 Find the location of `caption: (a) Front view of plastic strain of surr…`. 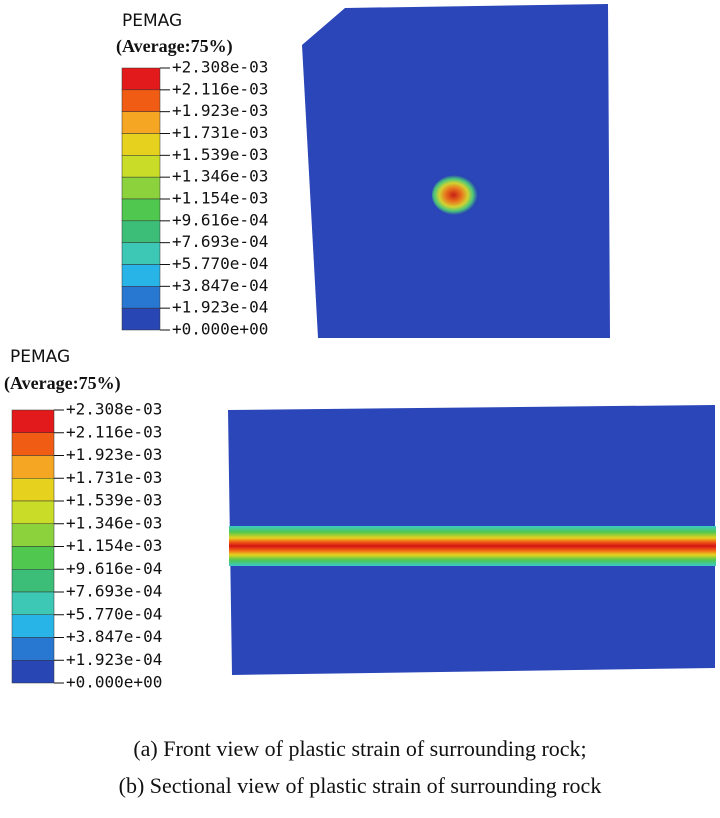

caption: (a) Front view of plastic strain of surr… is located at coordinates (359, 748).